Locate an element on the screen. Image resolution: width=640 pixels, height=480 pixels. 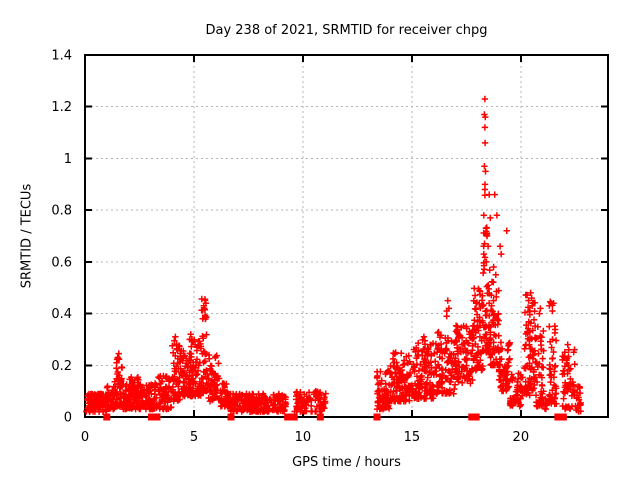
x-tick-label: 0 is located at coordinates (85, 437).